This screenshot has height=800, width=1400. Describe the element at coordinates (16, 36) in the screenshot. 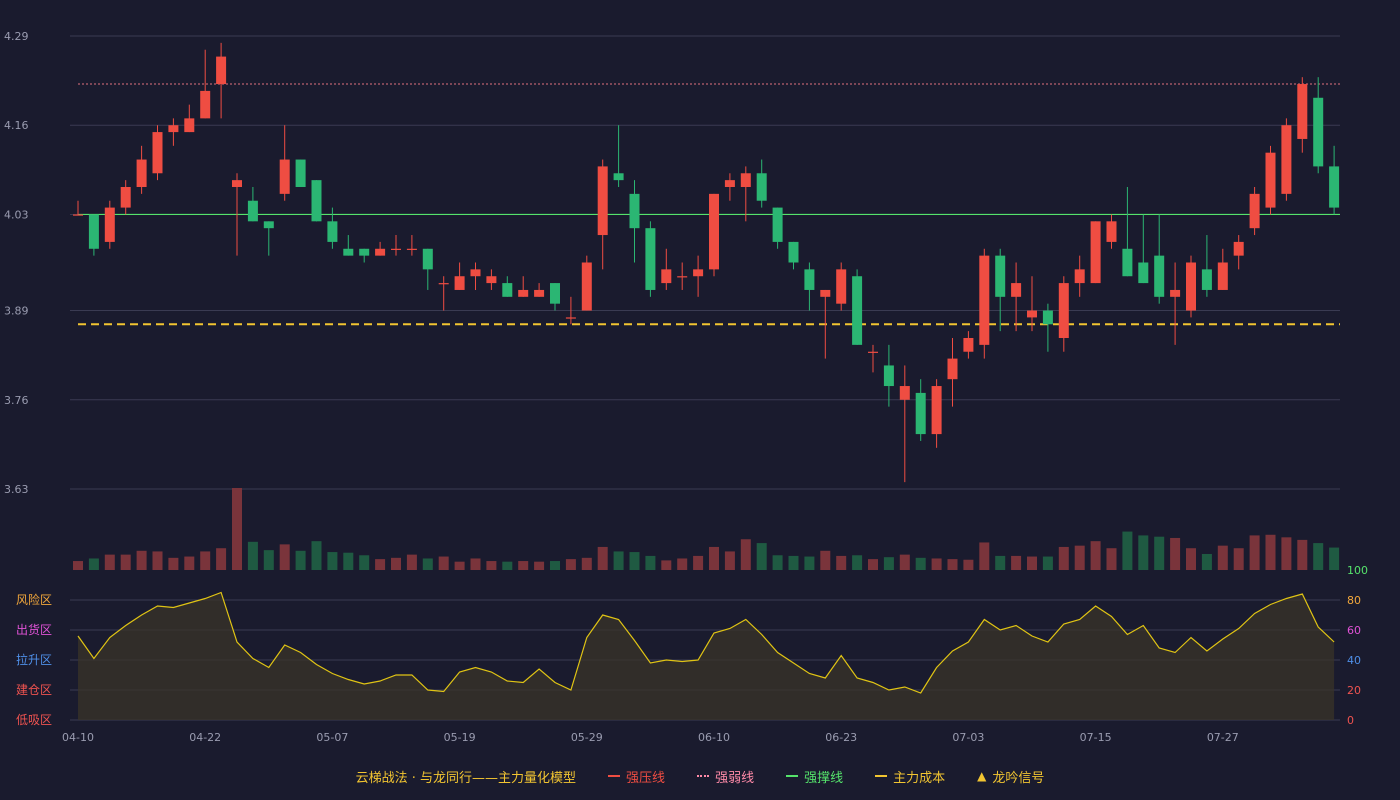

I see `price-tick-label: 4.29` at that location.